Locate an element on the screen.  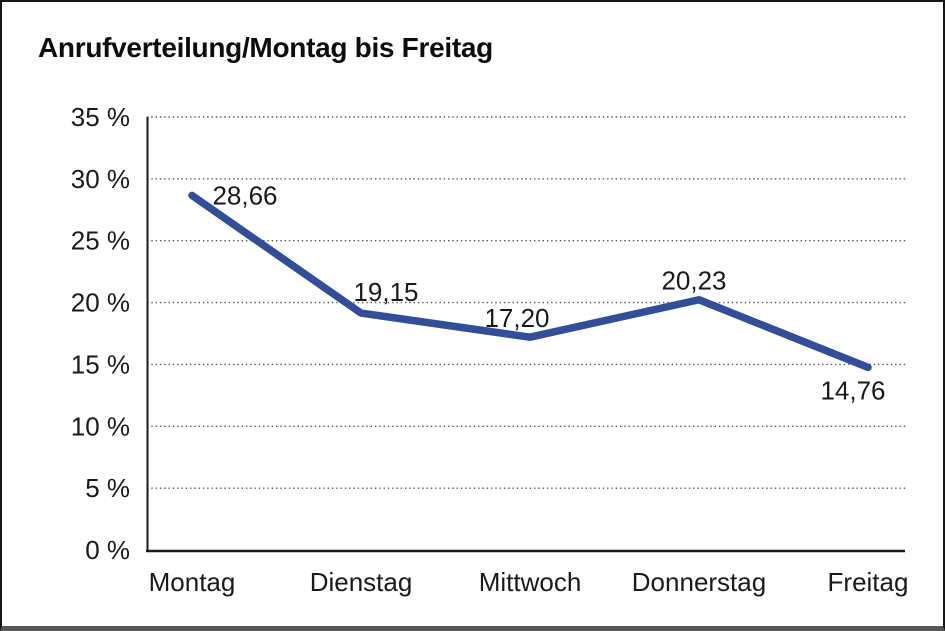
data-point-label: 17,20 is located at coordinates (516, 318).